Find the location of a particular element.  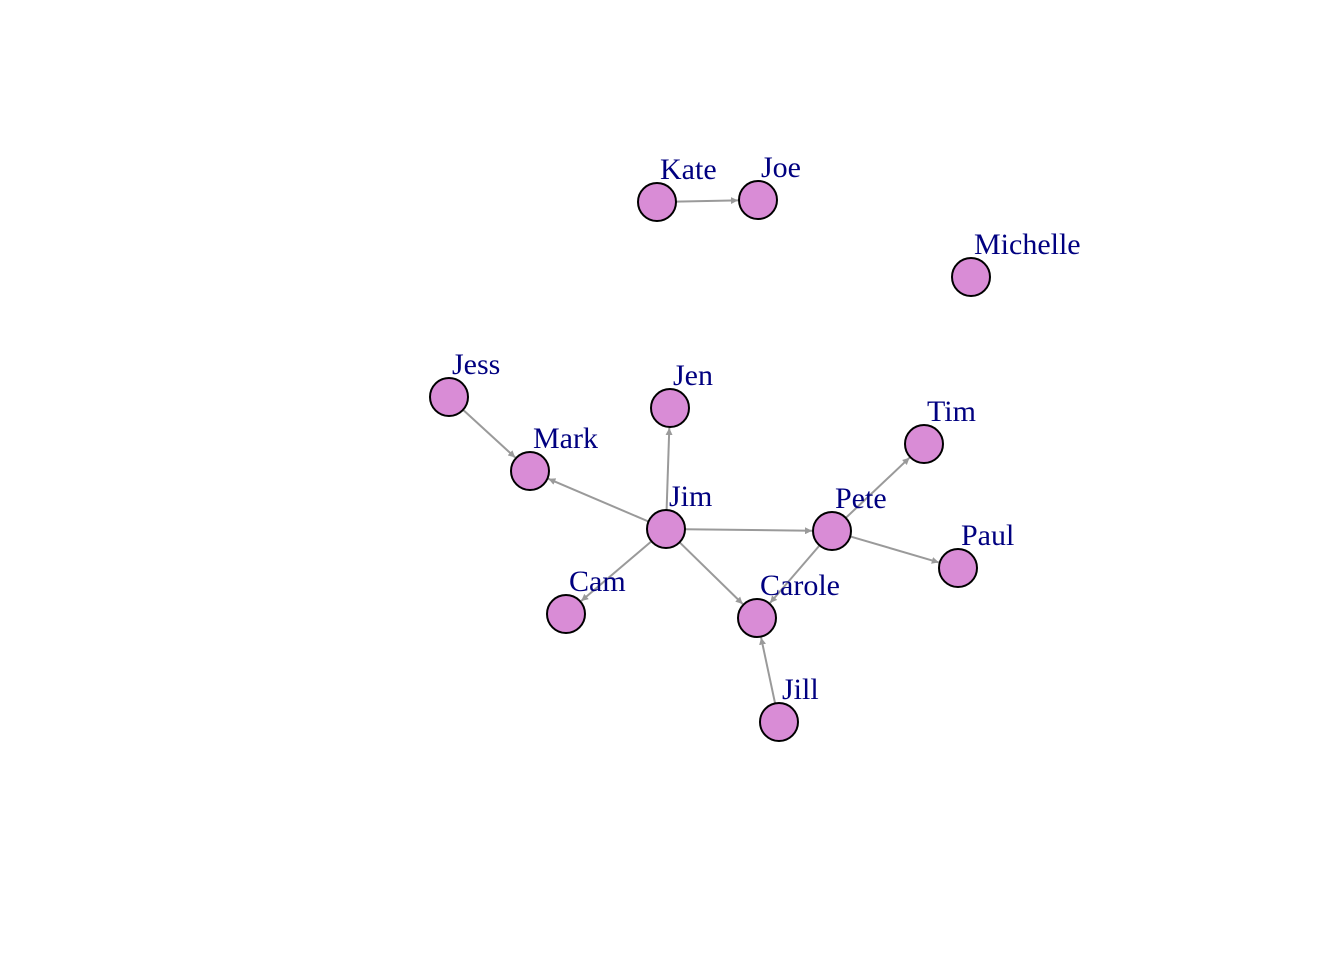

node-label-kate: Kate is located at coordinates (688, 169).